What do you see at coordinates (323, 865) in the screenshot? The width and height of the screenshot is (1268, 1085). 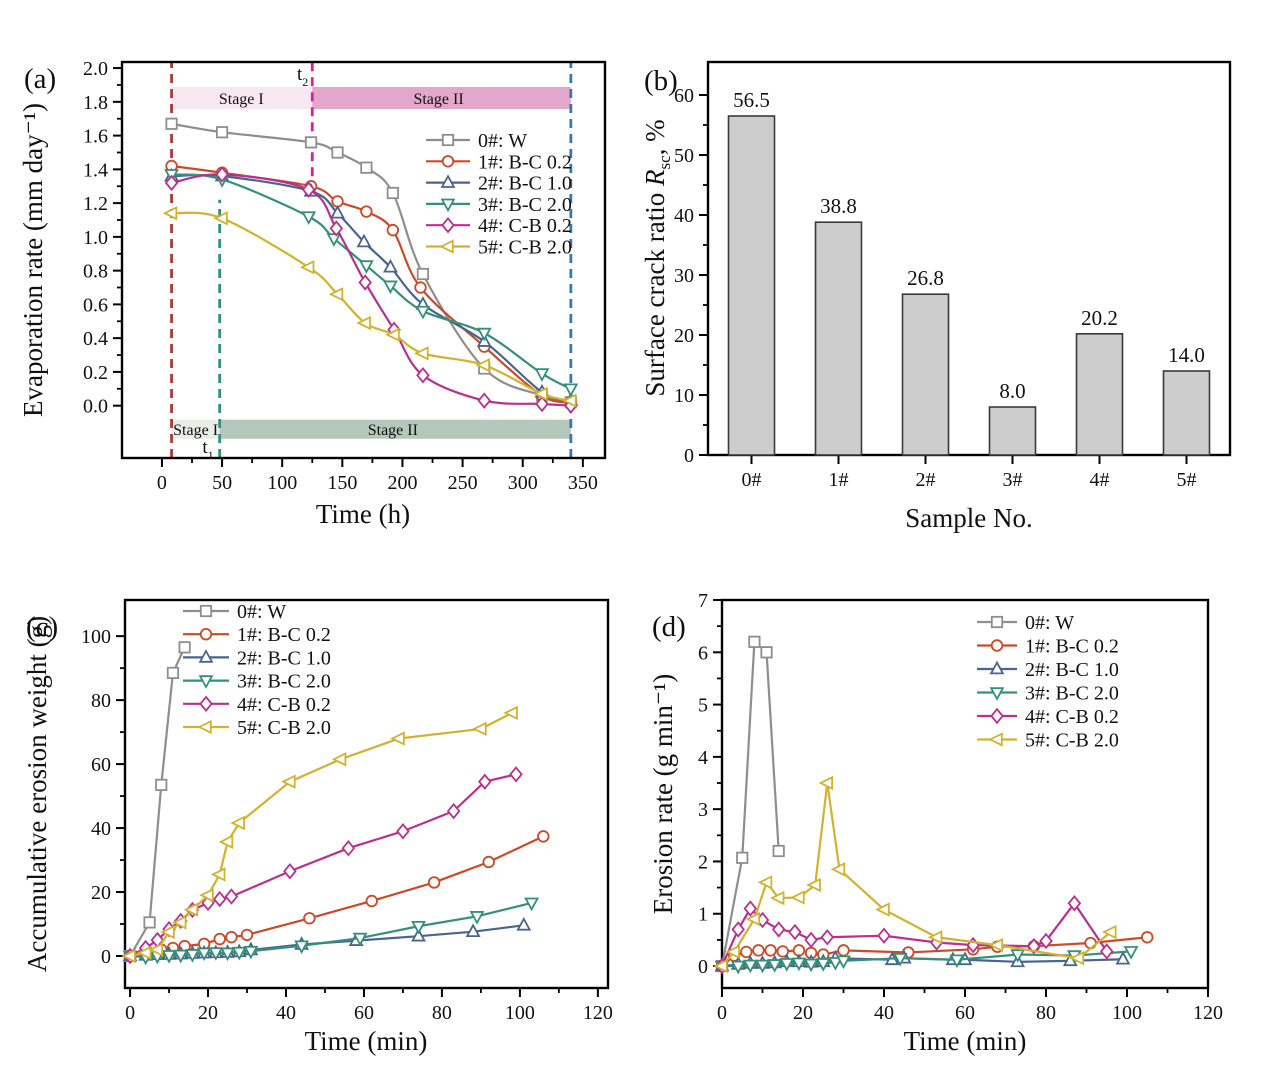 I see `series-line` at bounding box center [323, 865].